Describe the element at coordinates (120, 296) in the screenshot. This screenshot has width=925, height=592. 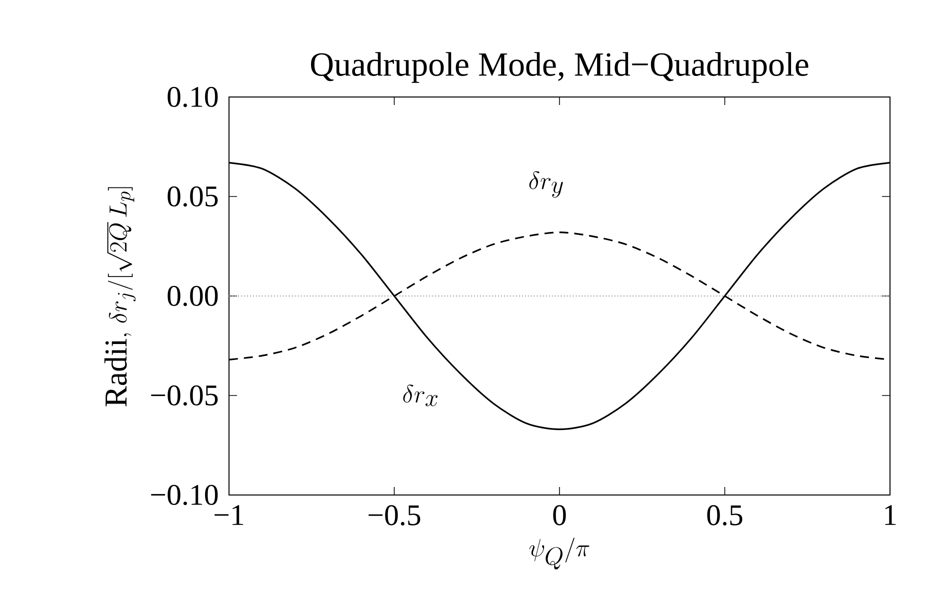
I see `y-axis-title: $\mathrm{Radii,}\ \delta r_j/[\sqrt{2Q}\,L_p]$` at that location.